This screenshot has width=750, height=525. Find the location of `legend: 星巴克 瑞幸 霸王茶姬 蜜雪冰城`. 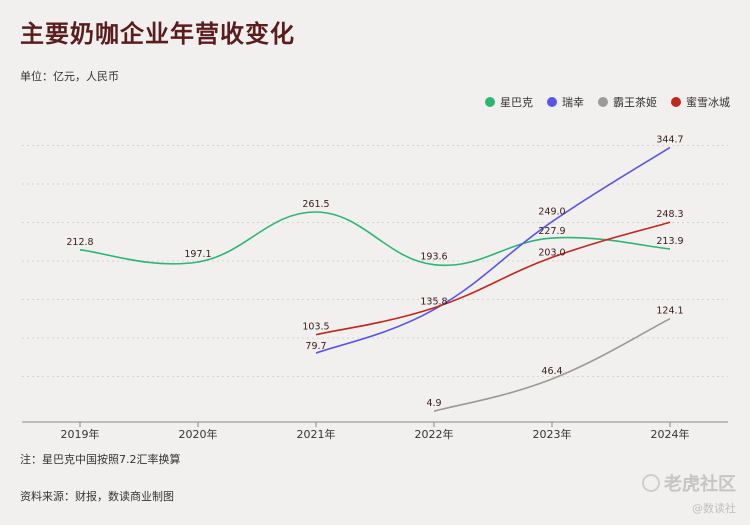

legend: 星巴克 瑞幸 霸王茶姬 蜜雪冰城 is located at coordinates (607, 102).